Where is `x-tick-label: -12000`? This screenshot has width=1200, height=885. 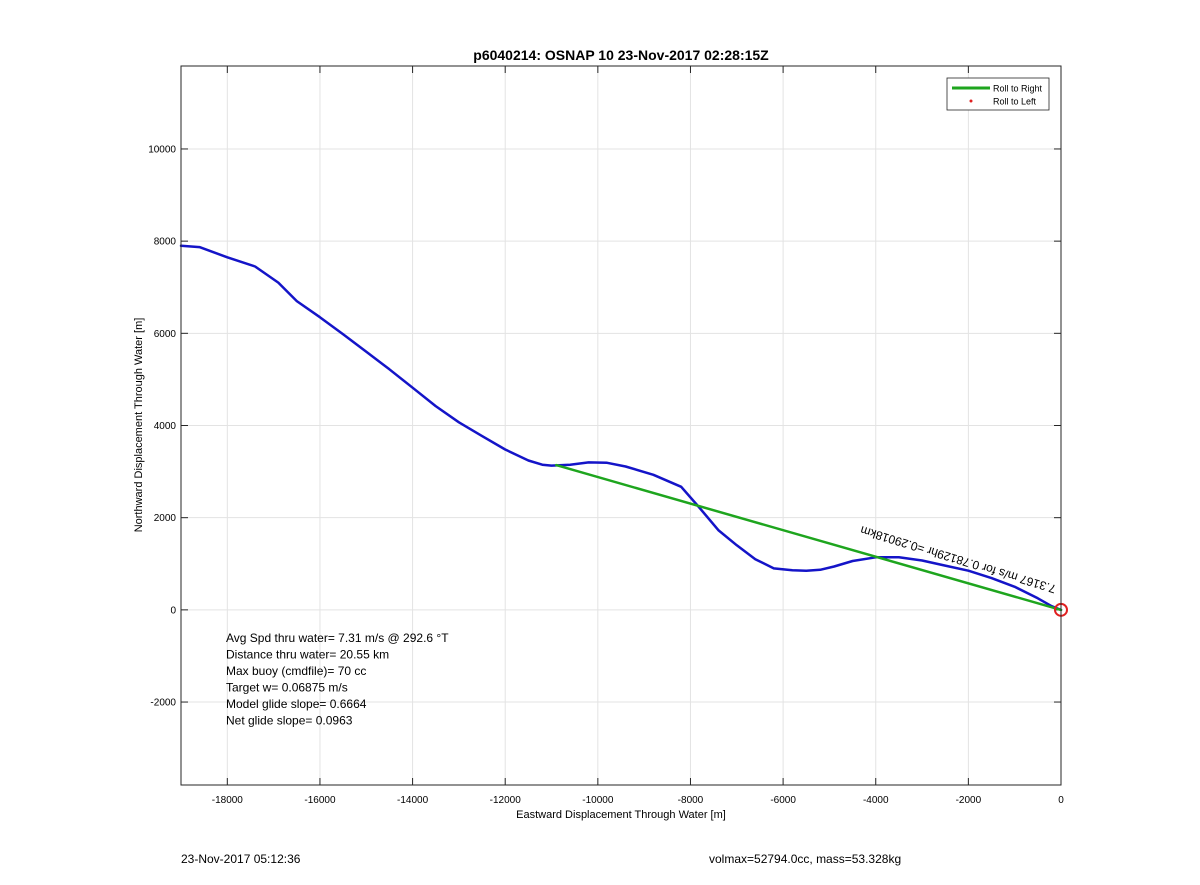
x-tick-label: -12000 is located at coordinates (506, 800).